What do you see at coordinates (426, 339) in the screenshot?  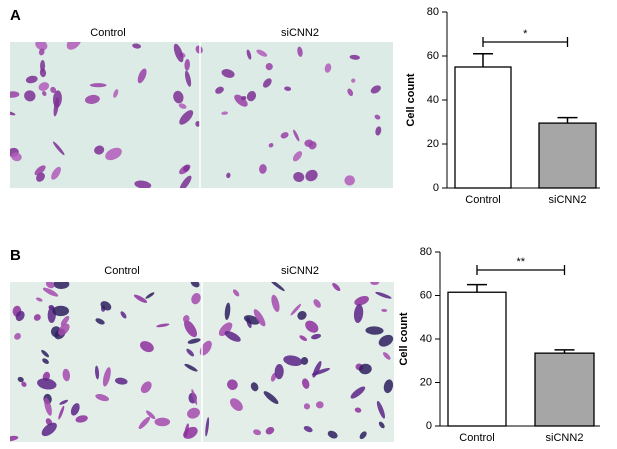 I see `y-tick-label: 40` at bounding box center [426, 339].